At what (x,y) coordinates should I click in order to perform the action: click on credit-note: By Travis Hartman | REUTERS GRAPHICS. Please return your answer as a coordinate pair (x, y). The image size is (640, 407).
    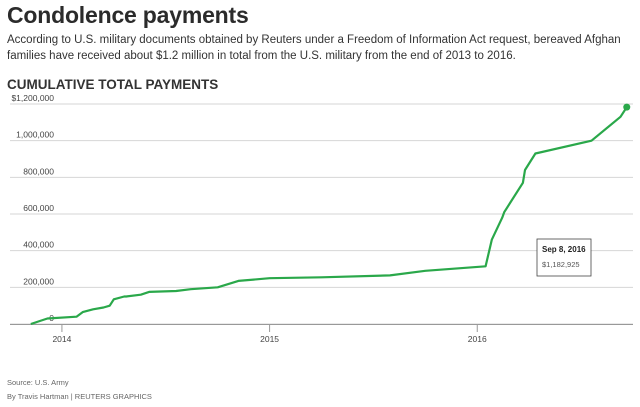
    Looking at the image, I should click on (79, 396).